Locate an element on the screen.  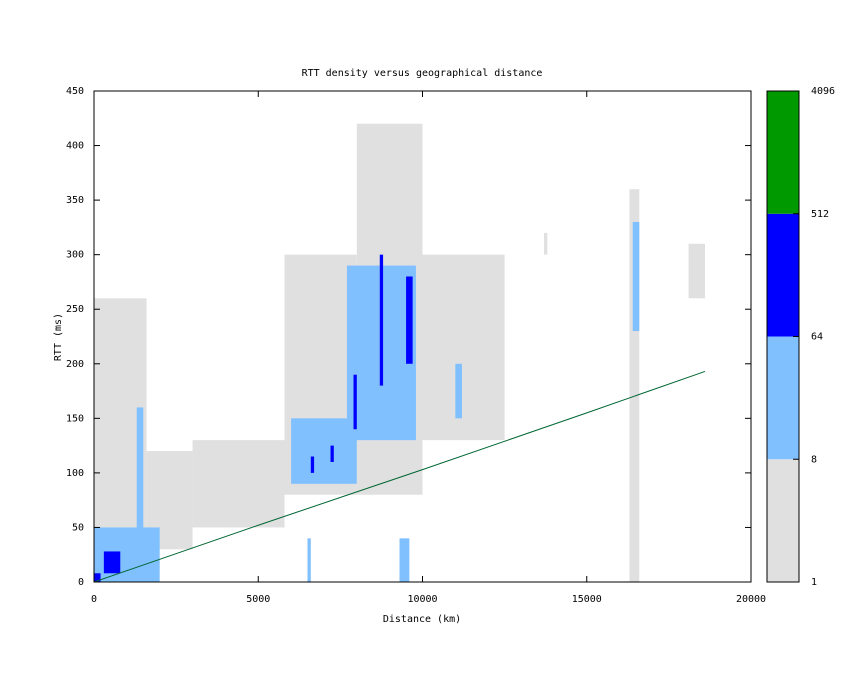
colorbar-tick-label: 4096 is located at coordinates (823, 91).